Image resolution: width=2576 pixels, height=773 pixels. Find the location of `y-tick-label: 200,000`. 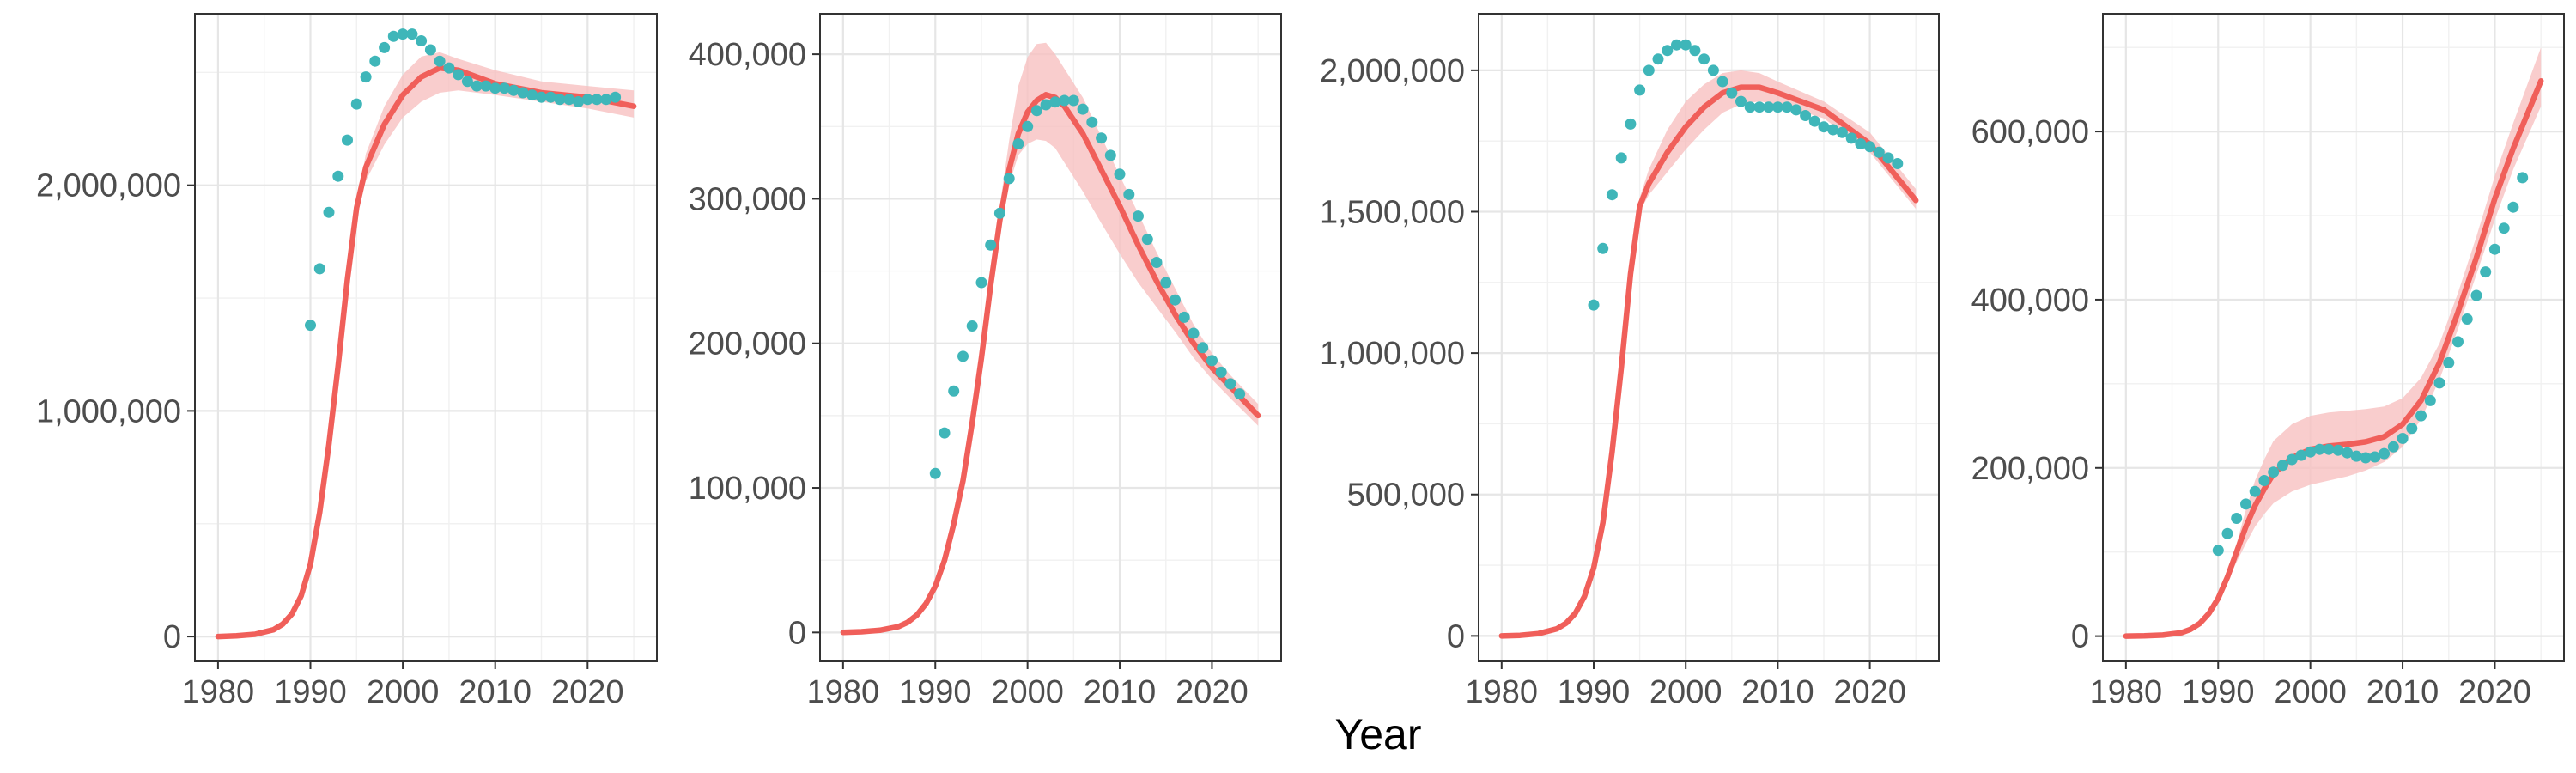

y-tick-label: 200,000 is located at coordinates (2030, 469).